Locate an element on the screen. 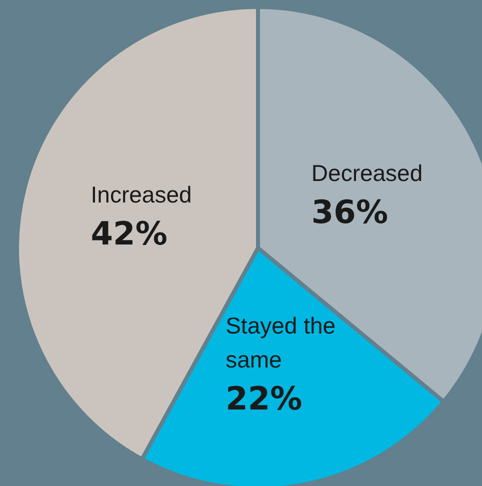 This screenshot has height=486, width=482. data-label: 36% is located at coordinates (349, 212).